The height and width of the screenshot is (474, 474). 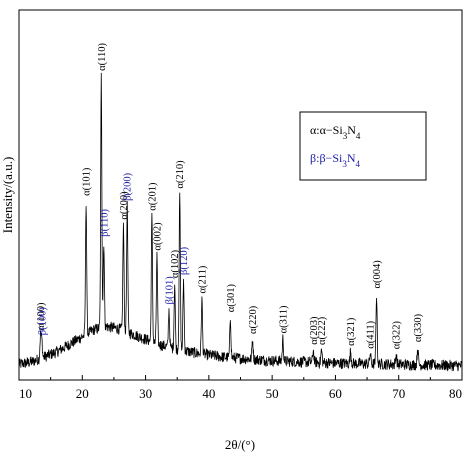 I want to click on peak-label-alpha-102: α(102), so click(x=175, y=263).